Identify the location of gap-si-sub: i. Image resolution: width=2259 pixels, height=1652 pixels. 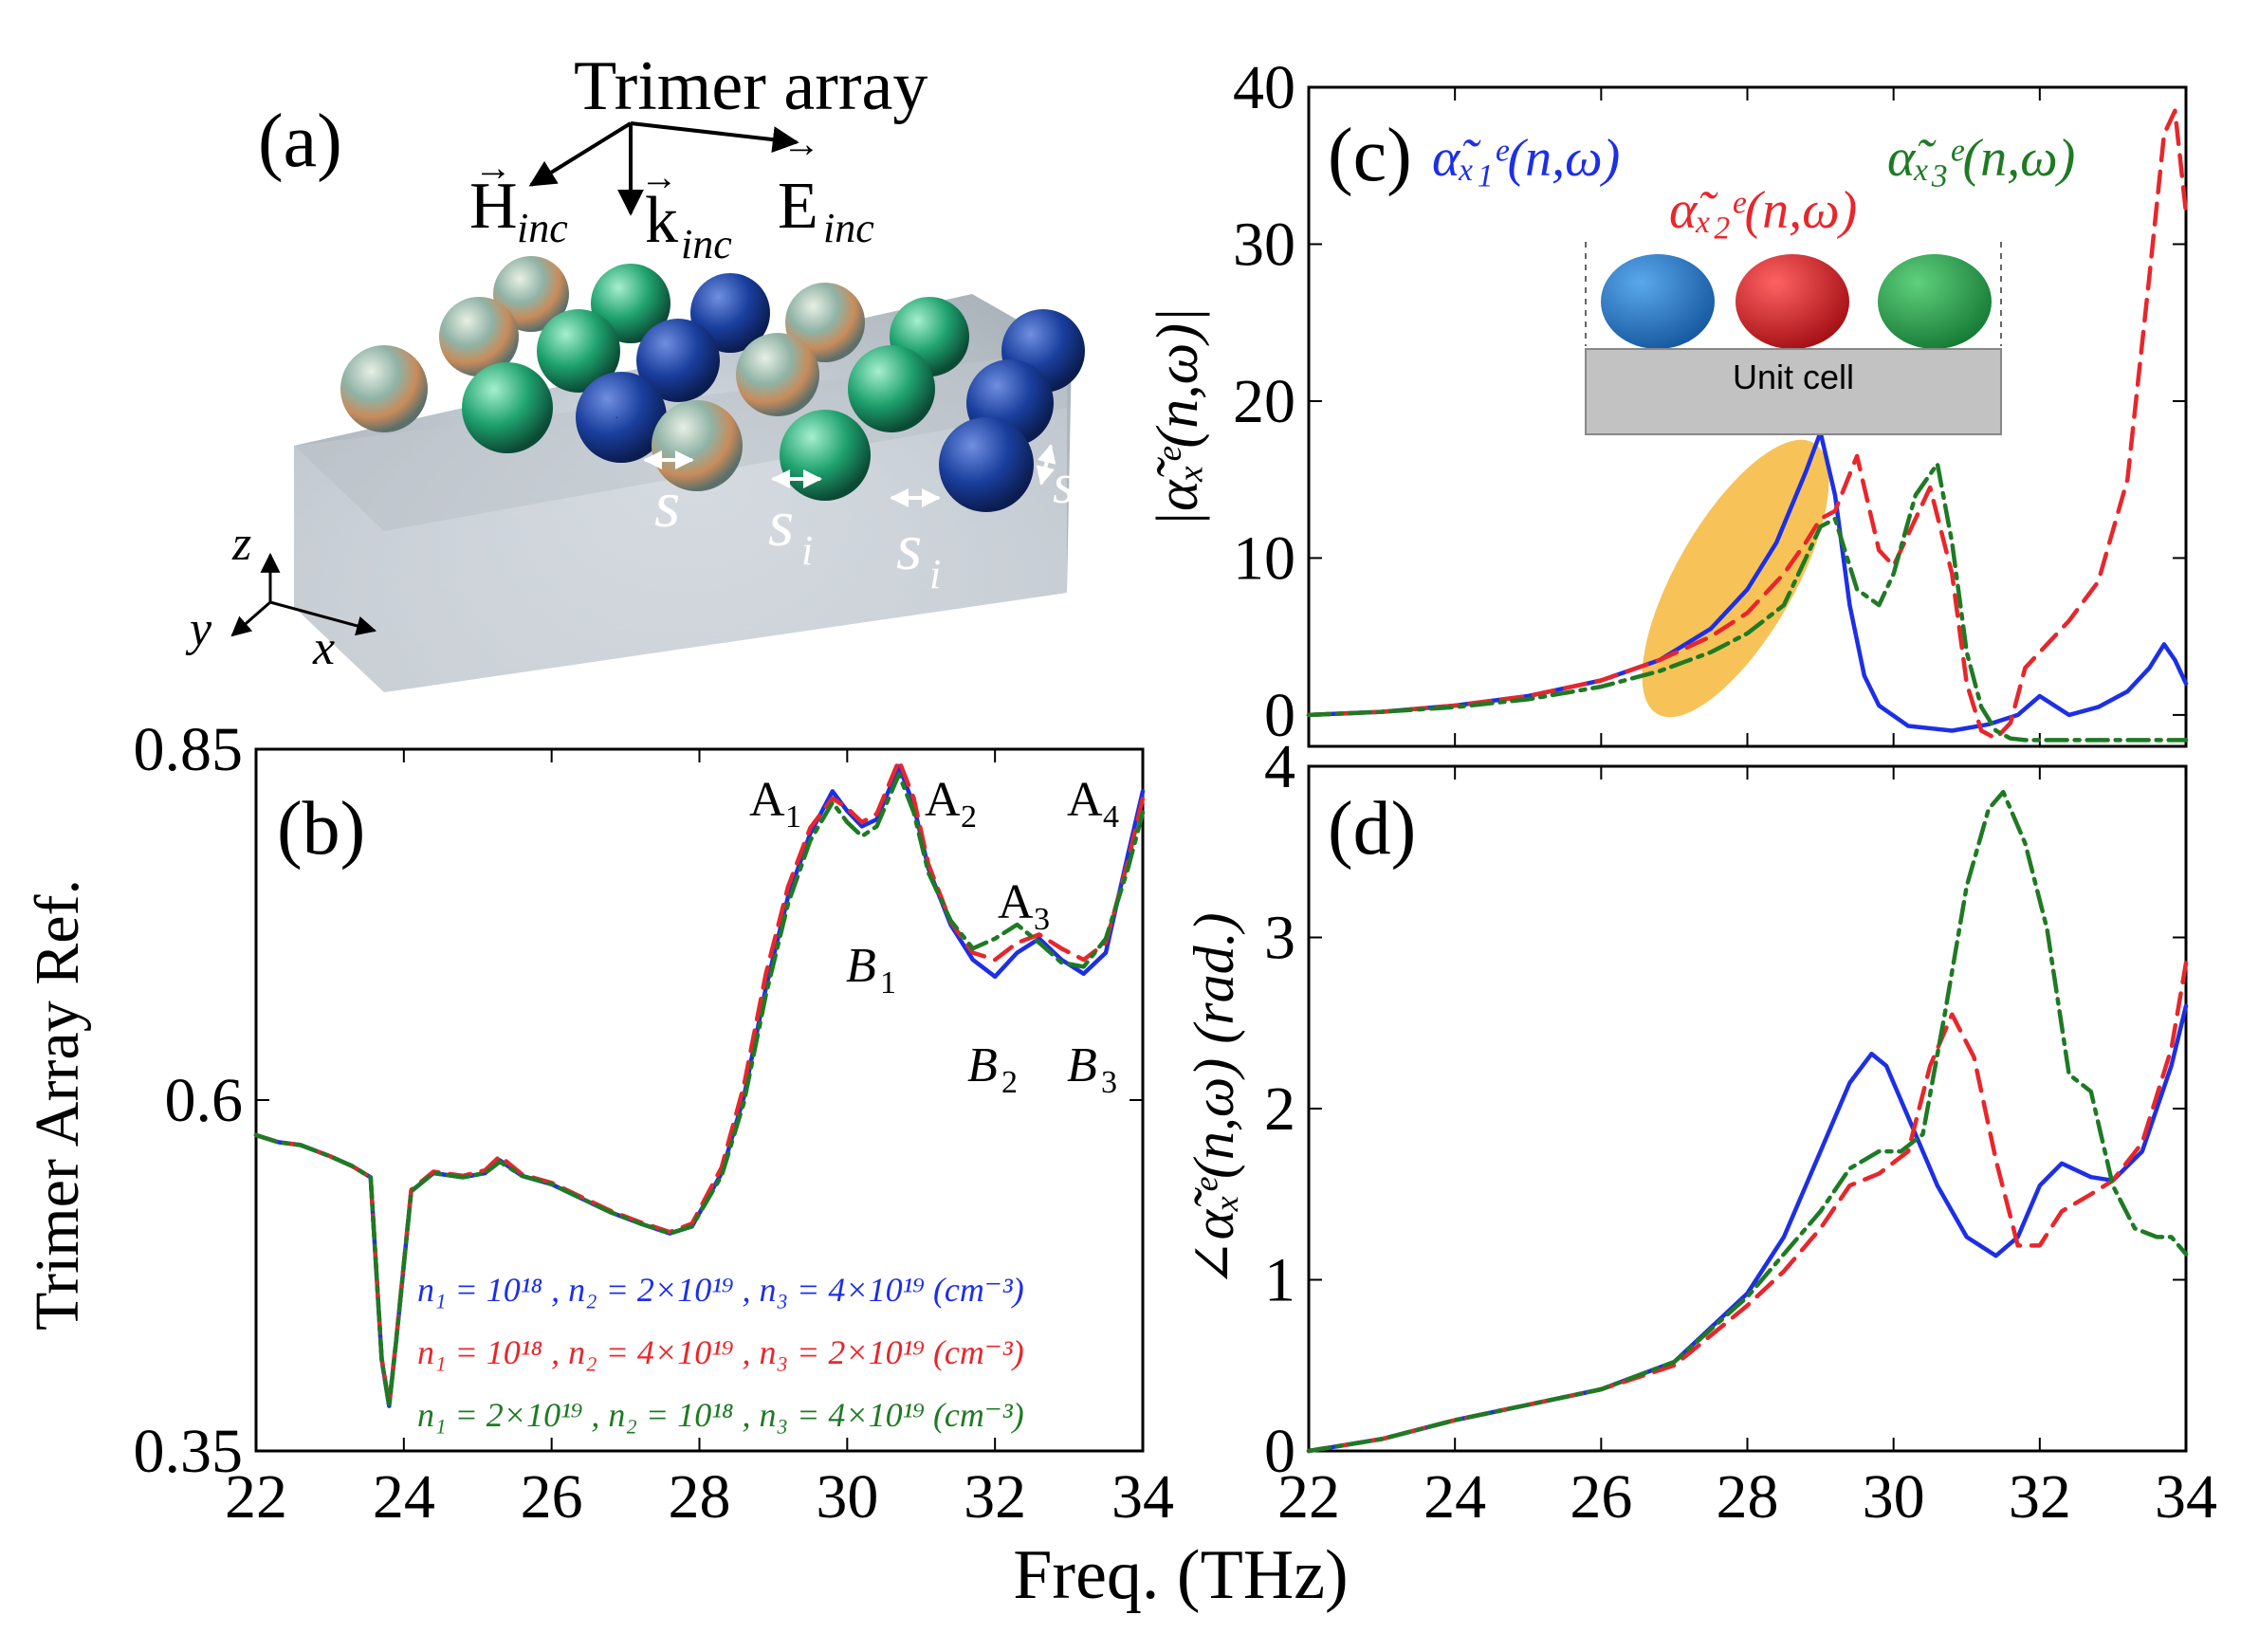
(807, 550).